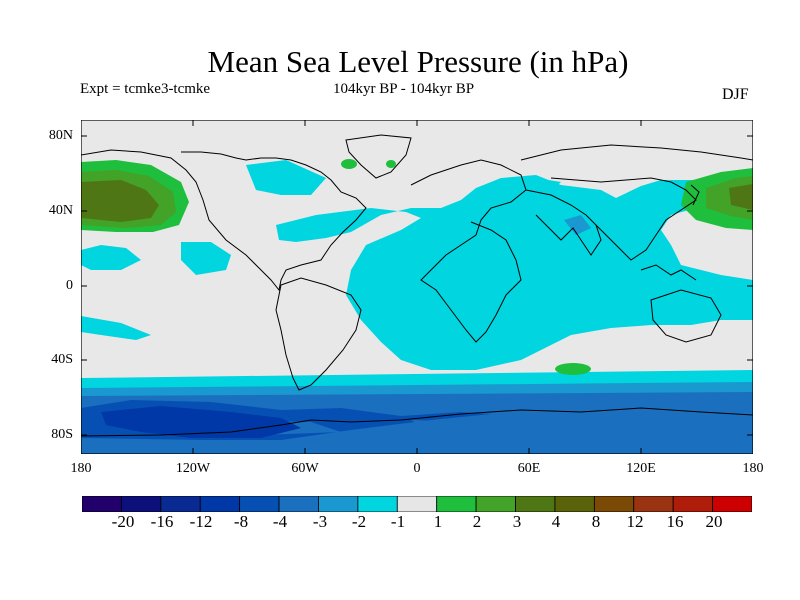 Image resolution: width=800 pixels, height=600 pixels. What do you see at coordinates (529, 468) in the screenshot?
I see `lon-tick-label: 60E` at bounding box center [529, 468].